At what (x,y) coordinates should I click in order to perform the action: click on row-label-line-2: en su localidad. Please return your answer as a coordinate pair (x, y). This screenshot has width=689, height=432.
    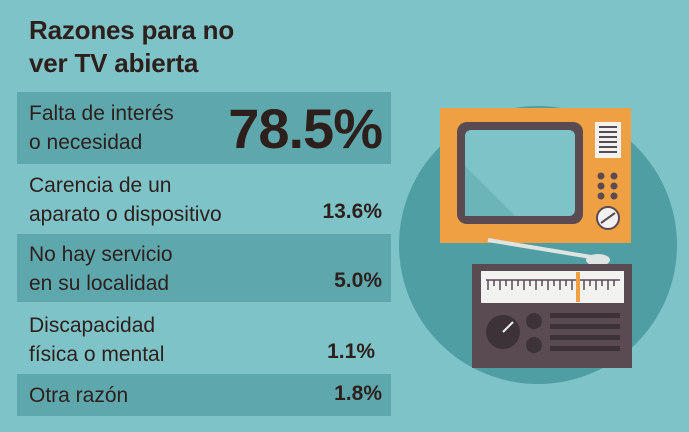
    Looking at the image, I should click on (99, 283).